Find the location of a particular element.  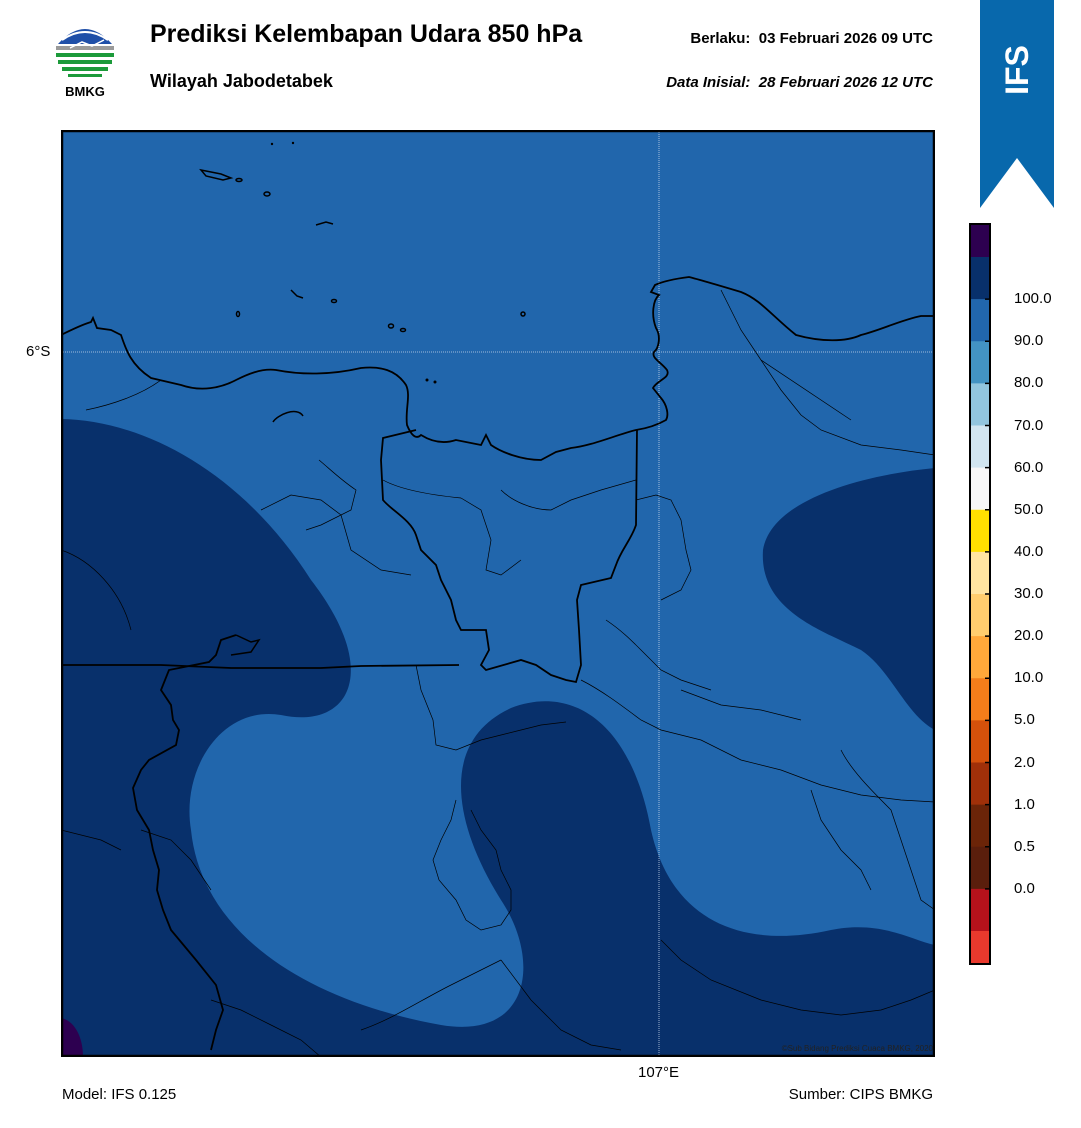

ifs-badge is located at coordinates (1017, 104).